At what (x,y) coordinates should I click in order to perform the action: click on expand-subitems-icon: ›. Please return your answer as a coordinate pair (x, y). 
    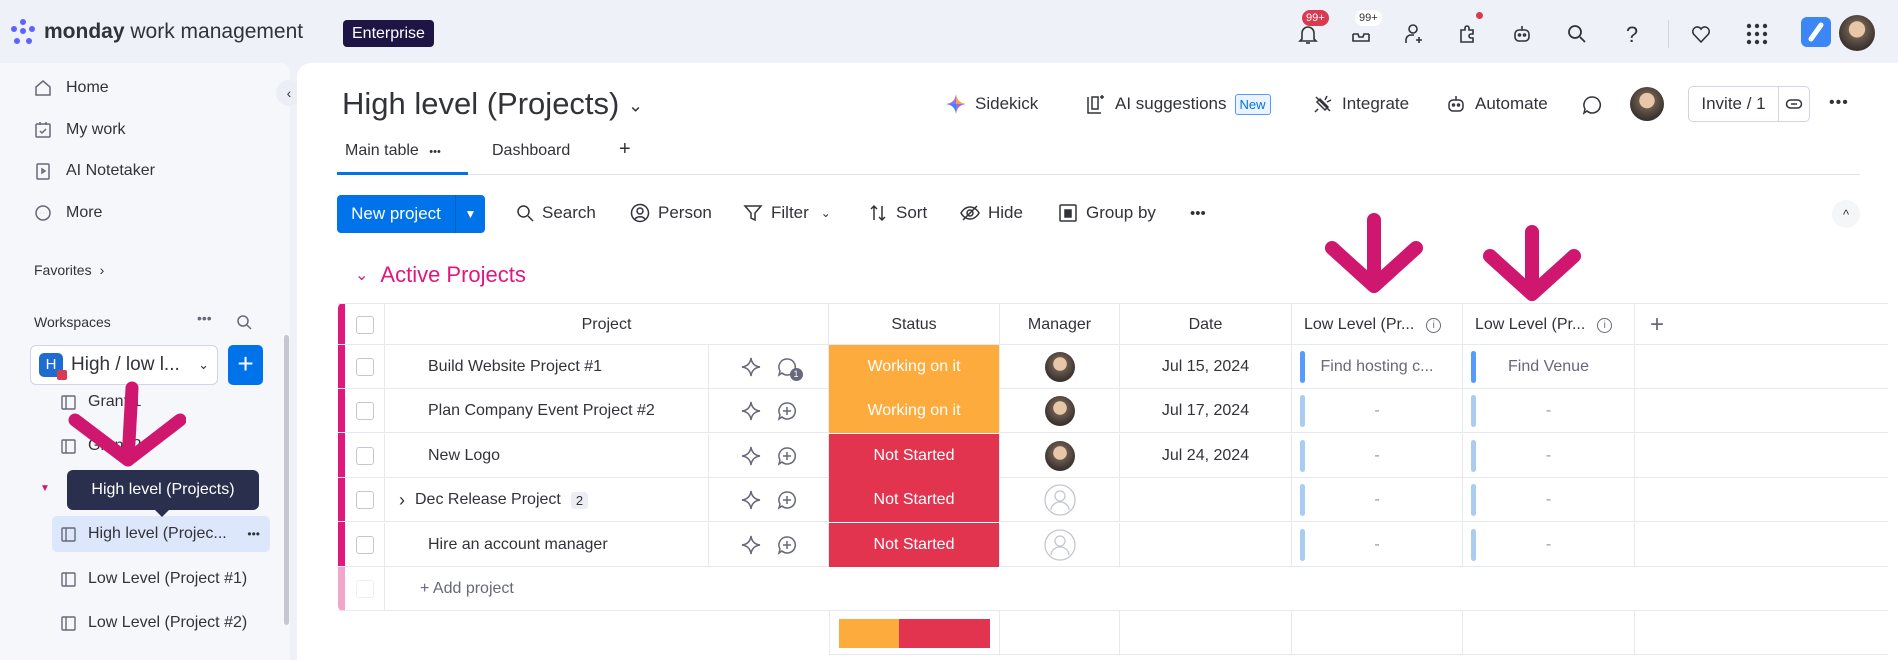
    Looking at the image, I should click on (402, 499).